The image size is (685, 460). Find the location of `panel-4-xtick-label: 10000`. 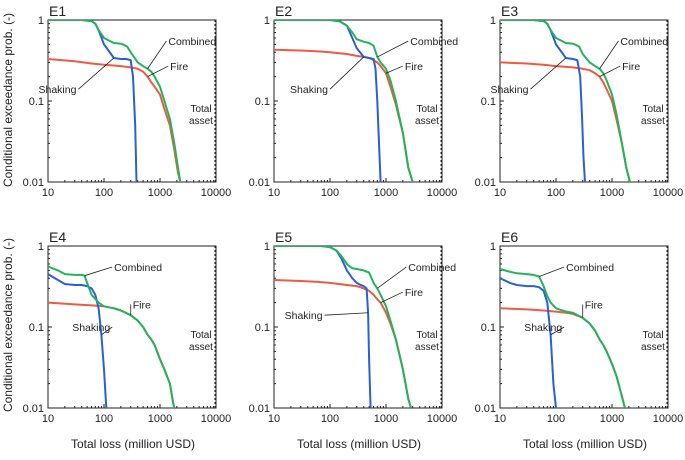

panel-4-xtick-label: 10000 is located at coordinates (216, 419).